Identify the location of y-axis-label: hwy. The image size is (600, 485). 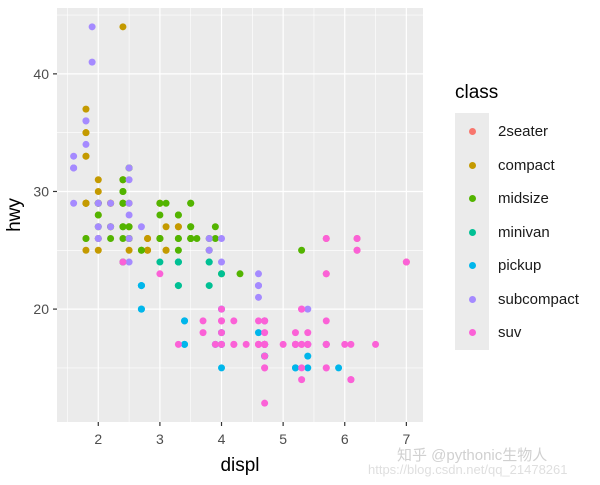
(14, 215).